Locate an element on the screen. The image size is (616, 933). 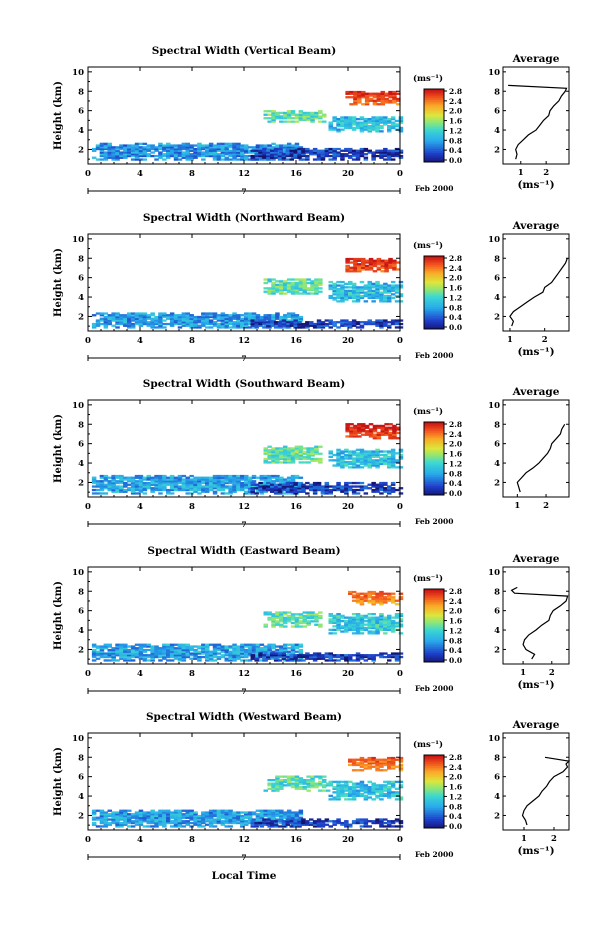
average-title: Average is located at coordinates (536, 226).